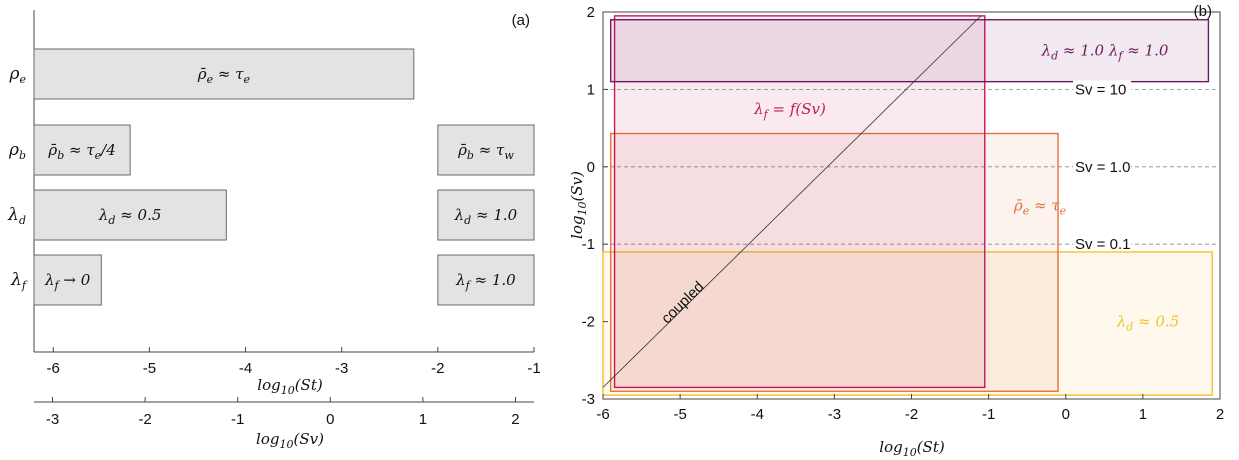 This screenshot has width=1239, height=460. I want to click on x2-tick-label: -1, so click(237, 419).